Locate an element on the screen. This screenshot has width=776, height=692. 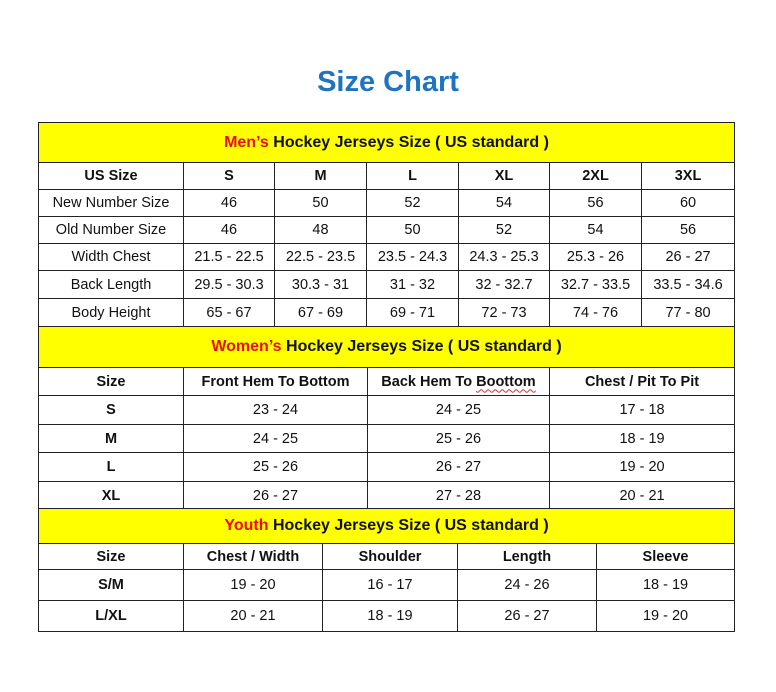
page-title: Size Chart is located at coordinates (388, 82).